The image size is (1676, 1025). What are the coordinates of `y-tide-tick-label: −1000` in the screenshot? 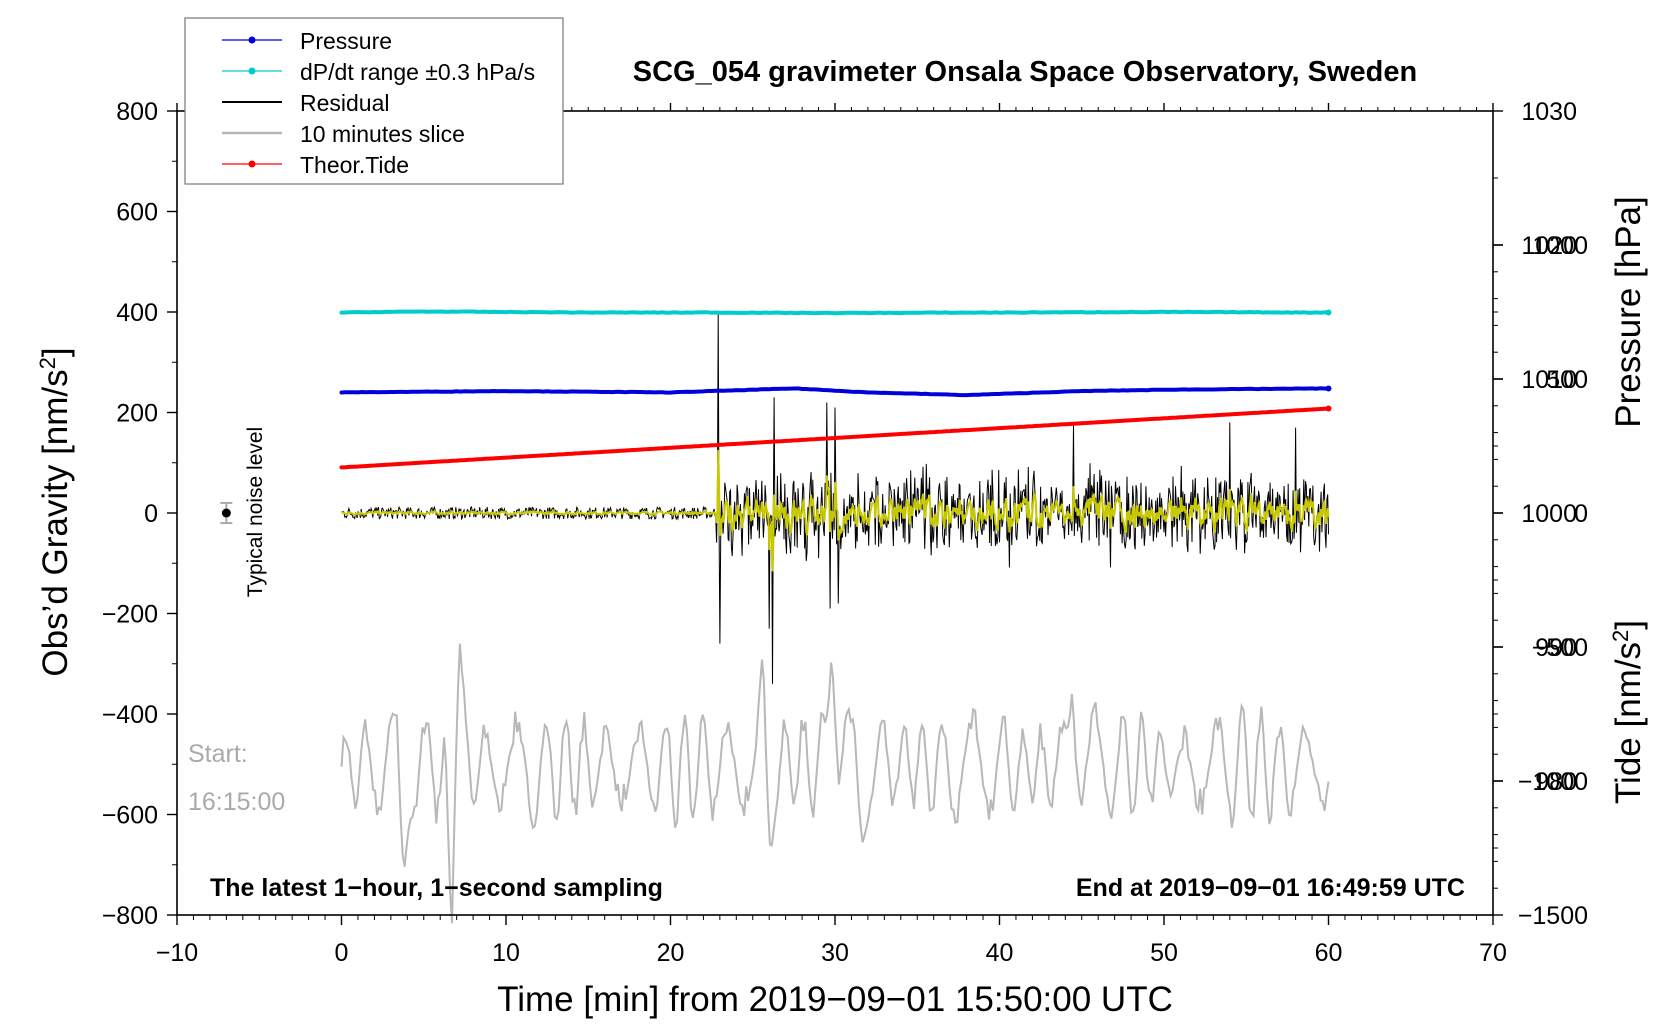 It's located at (1553, 782).